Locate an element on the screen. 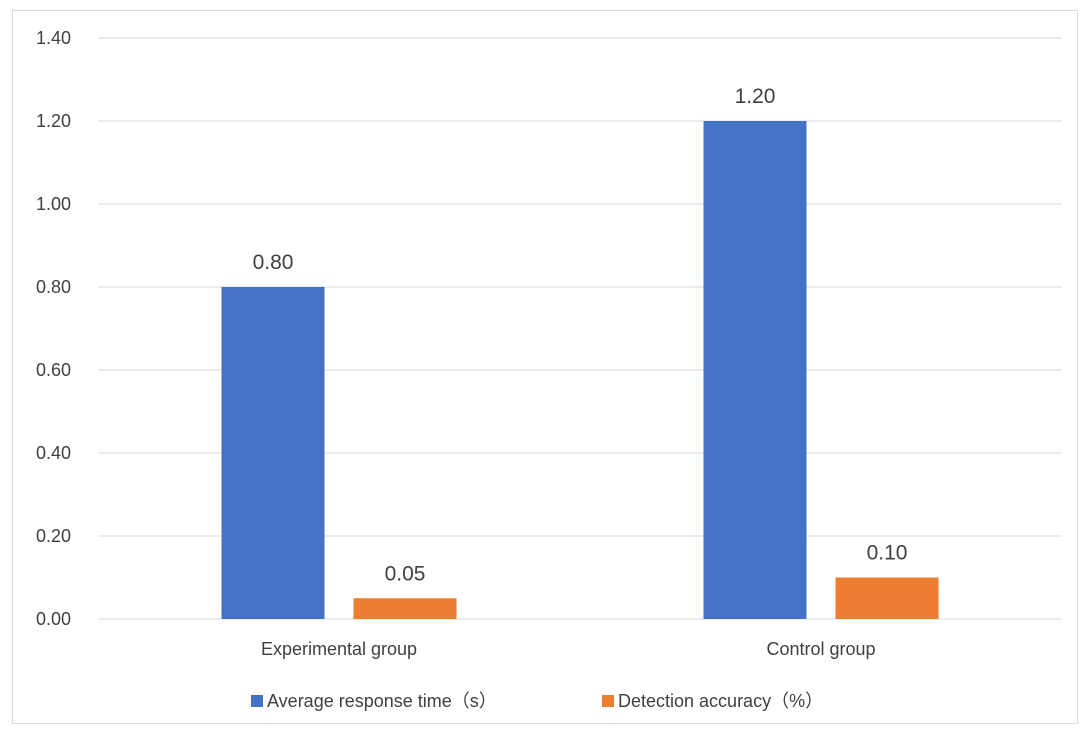 Image resolution: width=1089 pixels, height=735 pixels. y-tick-label: 0.60 is located at coordinates (53, 370).